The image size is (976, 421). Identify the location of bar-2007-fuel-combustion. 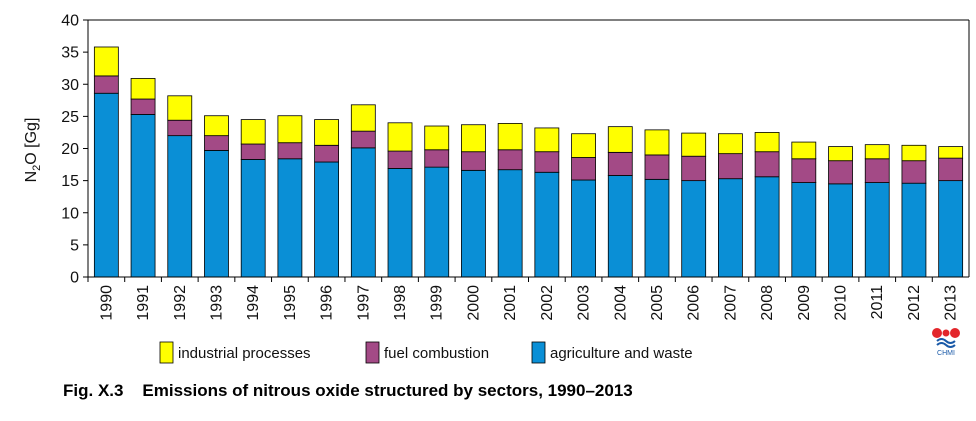
(730, 166).